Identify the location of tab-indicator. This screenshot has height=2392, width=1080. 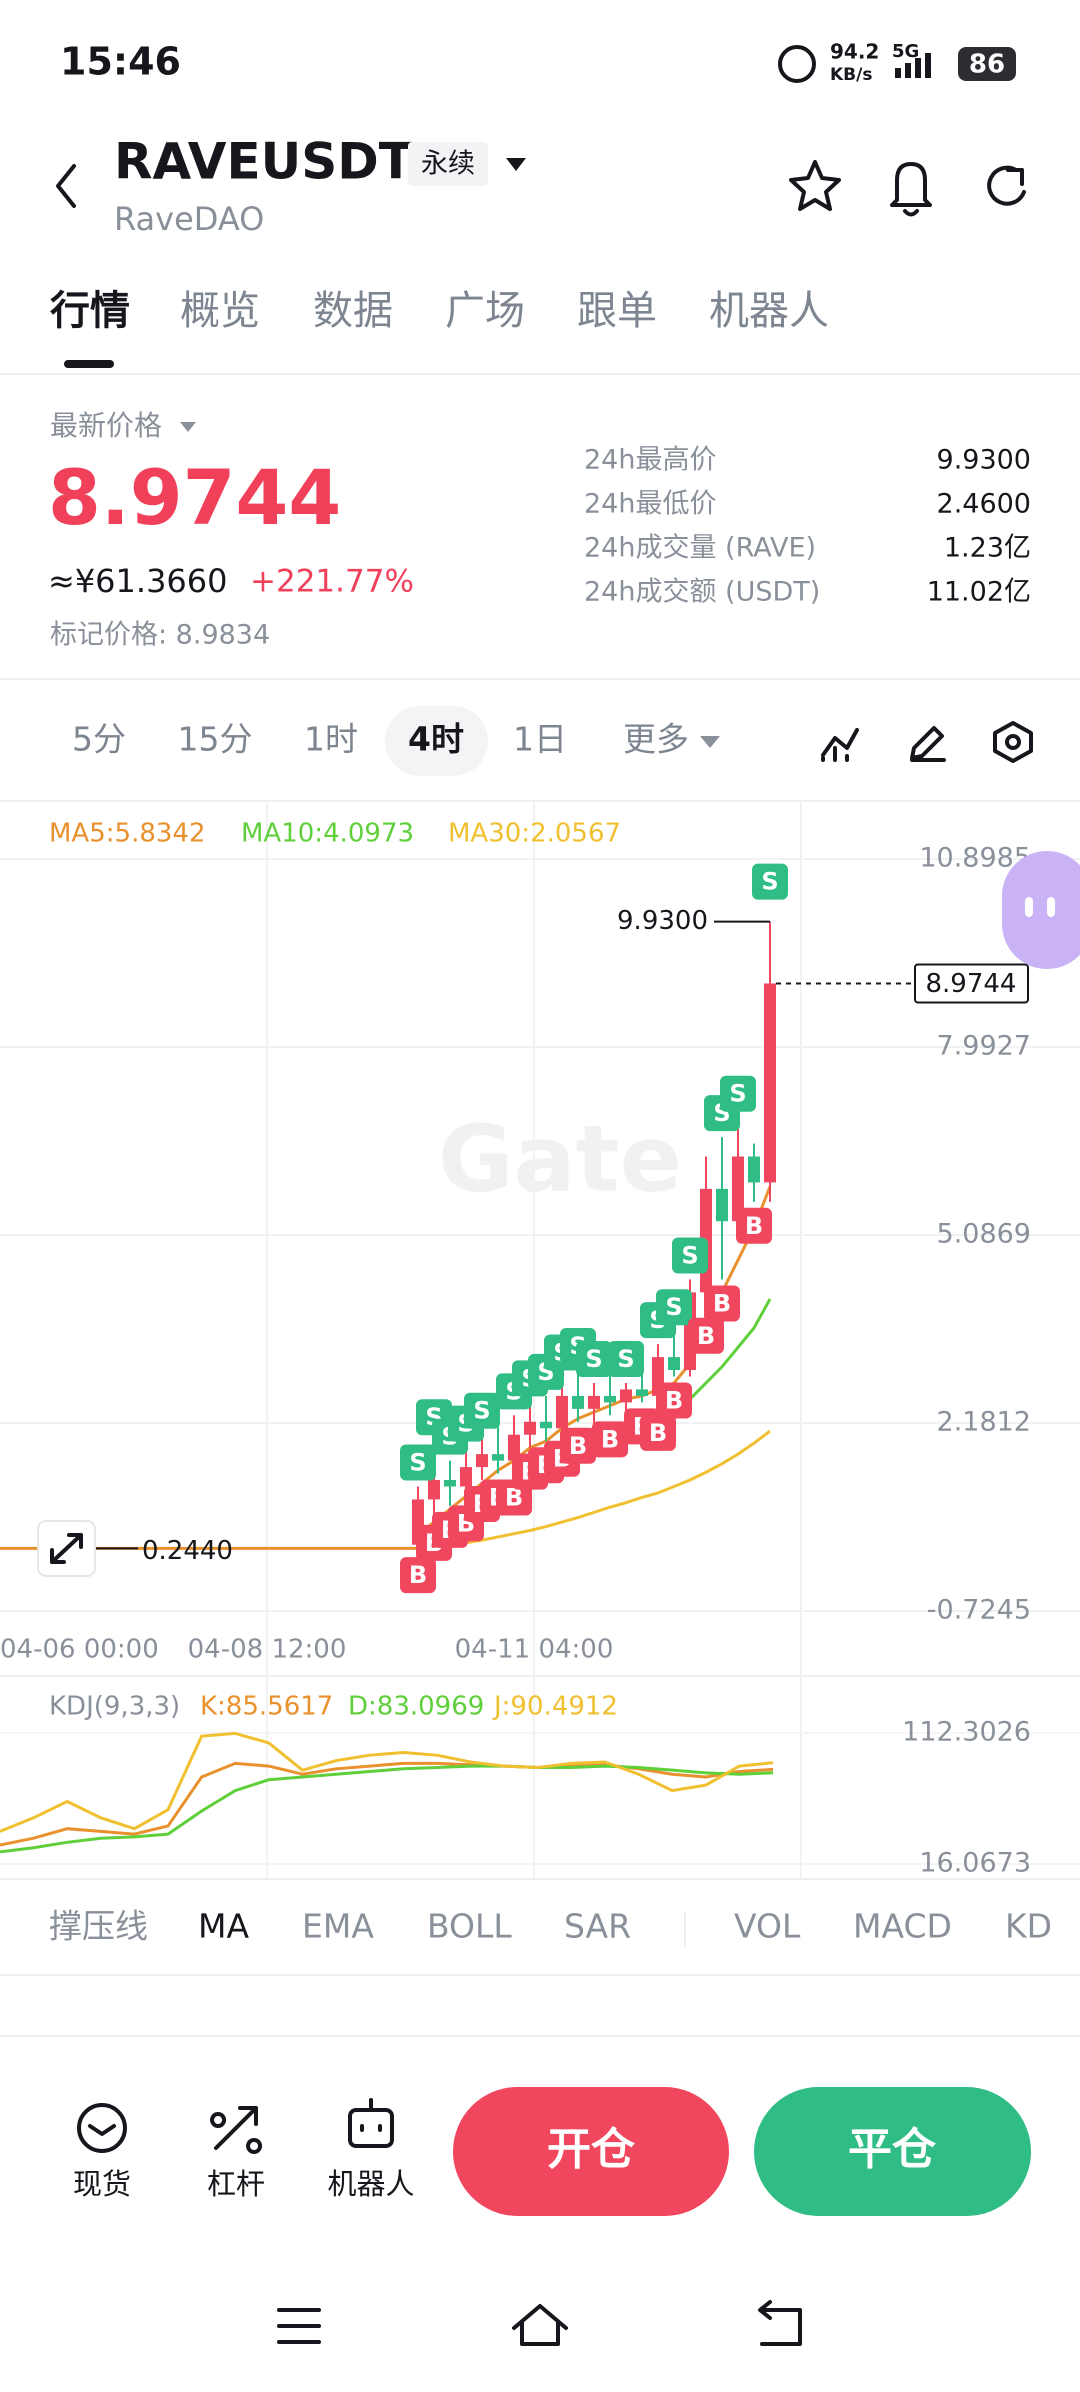
(89, 364).